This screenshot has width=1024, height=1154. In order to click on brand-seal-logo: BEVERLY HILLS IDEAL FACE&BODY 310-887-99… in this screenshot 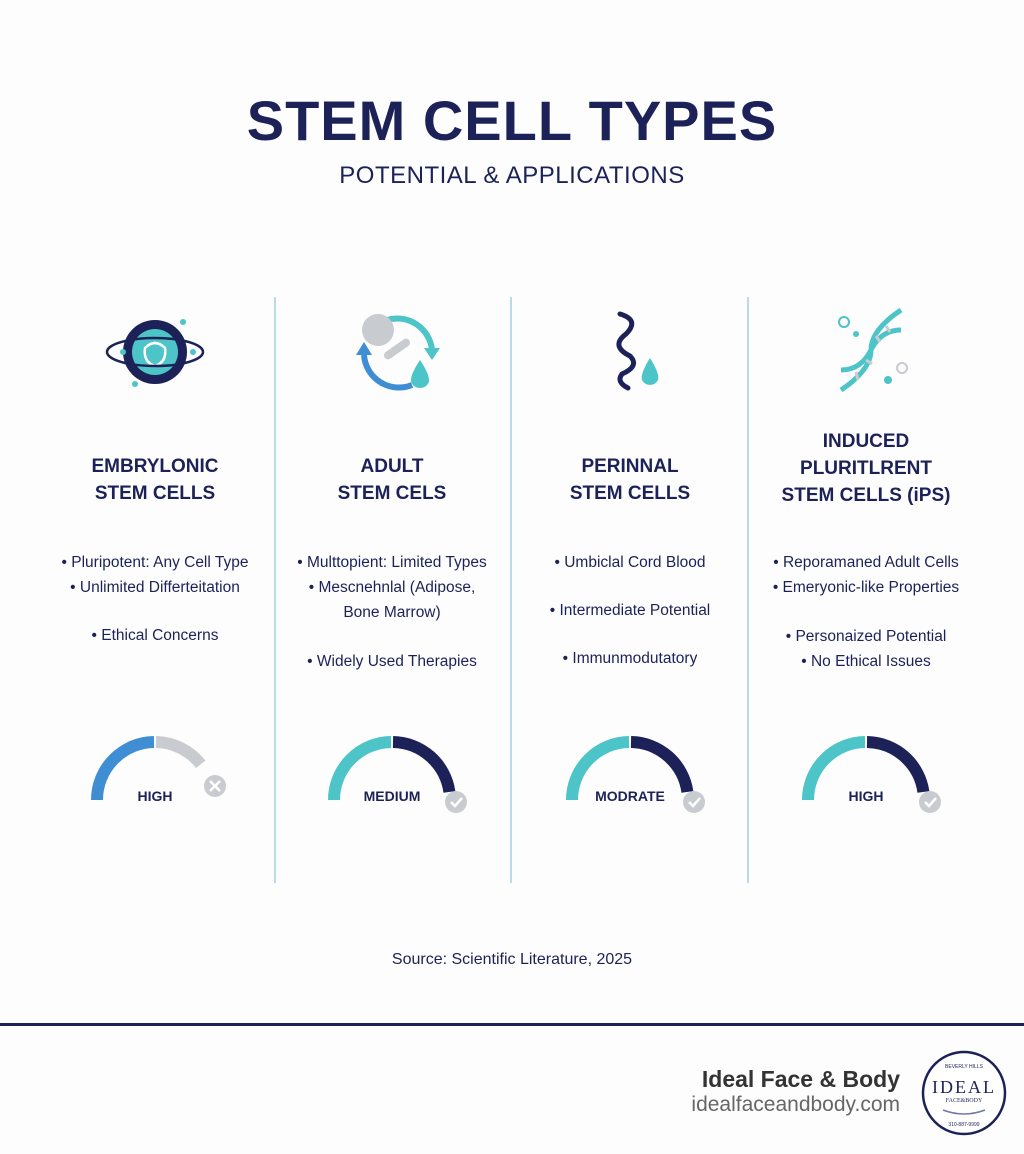, I will do `click(964, 1093)`.